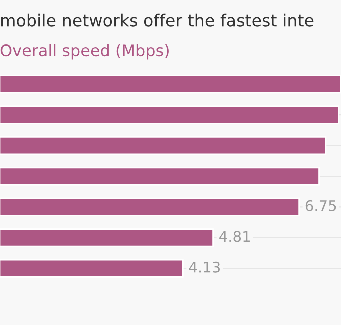 This screenshot has height=325, width=341. I want to click on chart-title: mobile networks offer the fastest inte, so click(158, 20).